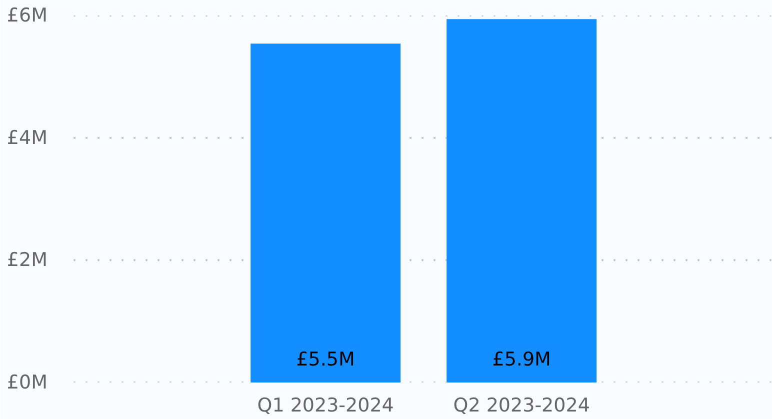 The width and height of the screenshot is (772, 419). What do you see at coordinates (521, 405) in the screenshot?
I see `x-tick-label: Q2 2023-2024` at bounding box center [521, 405].